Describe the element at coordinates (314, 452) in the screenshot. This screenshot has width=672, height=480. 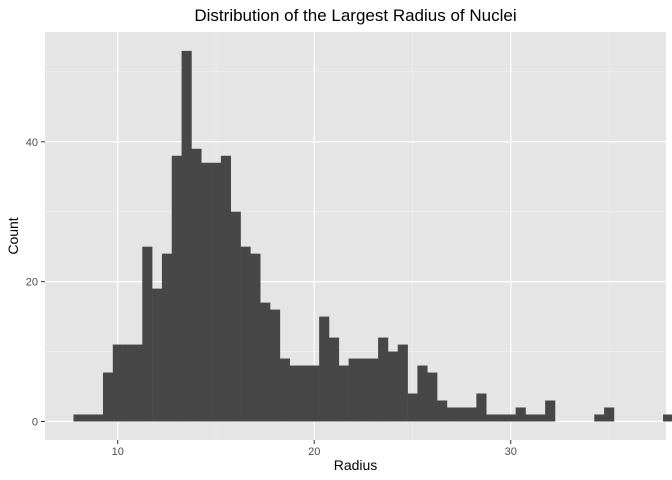
I see `x-tick-label: 20` at that location.